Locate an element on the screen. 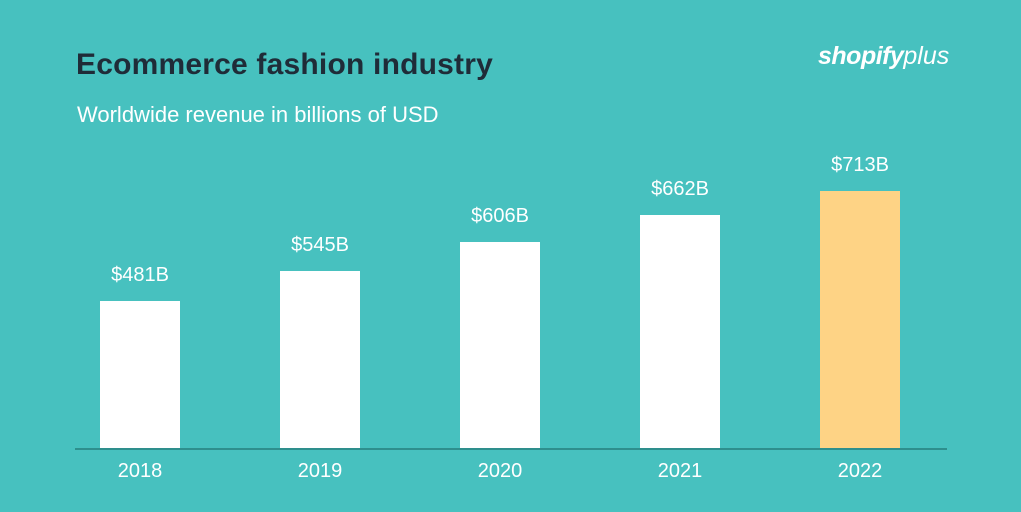  bar-2019 is located at coordinates (320, 359).